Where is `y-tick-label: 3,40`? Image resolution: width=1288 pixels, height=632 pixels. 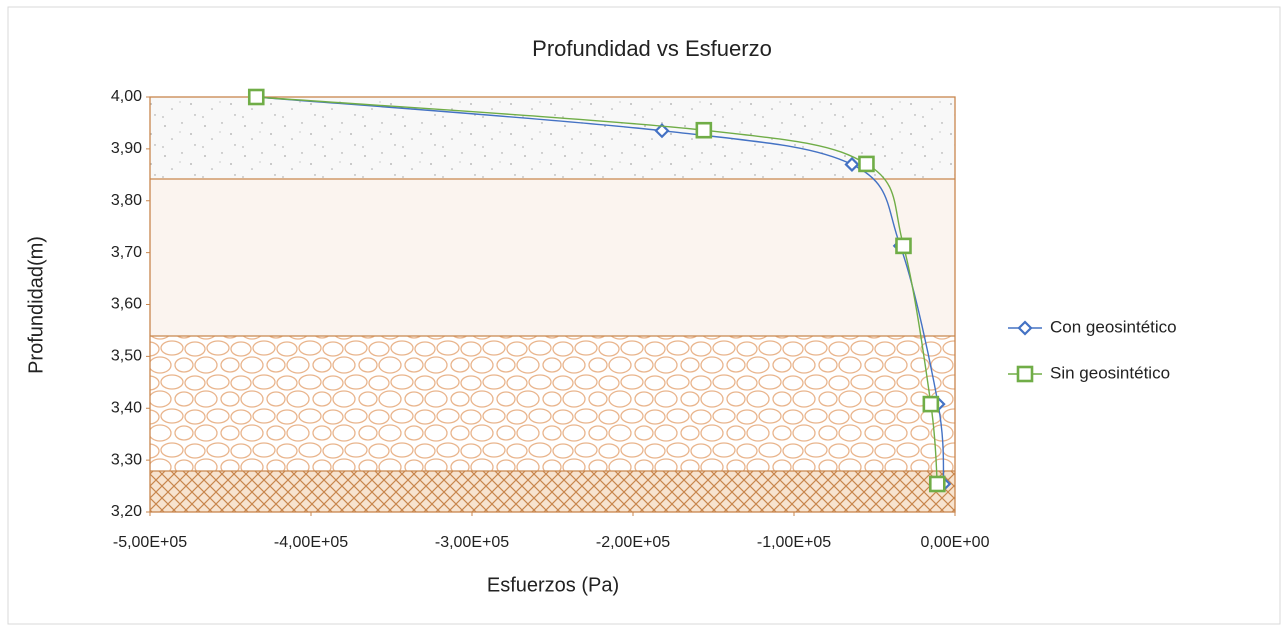
y-tick-label: 3,40 is located at coordinates (126, 407).